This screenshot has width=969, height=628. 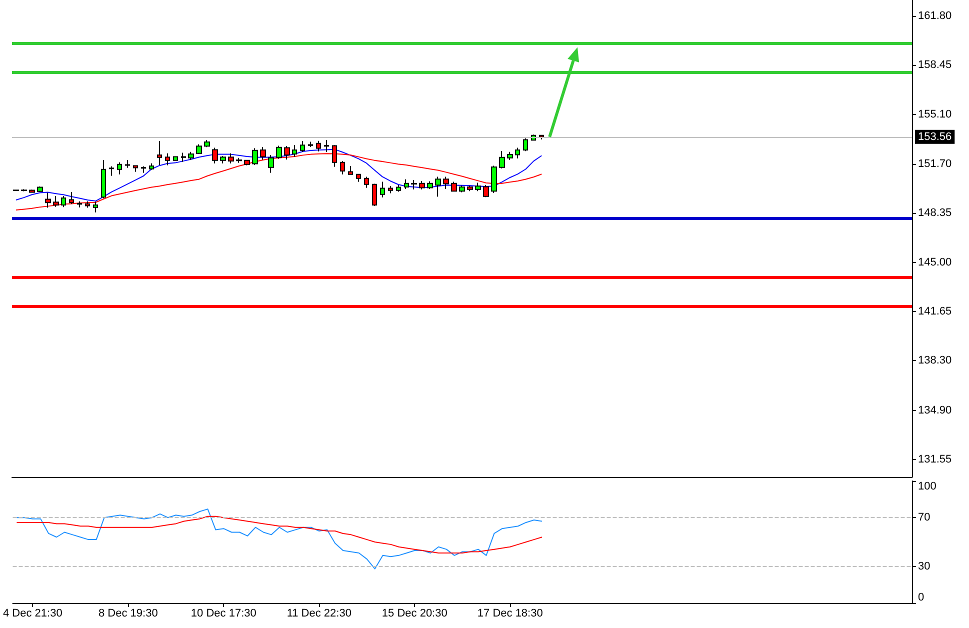 I want to click on y-tick-label: 138.30, so click(x=935, y=360).